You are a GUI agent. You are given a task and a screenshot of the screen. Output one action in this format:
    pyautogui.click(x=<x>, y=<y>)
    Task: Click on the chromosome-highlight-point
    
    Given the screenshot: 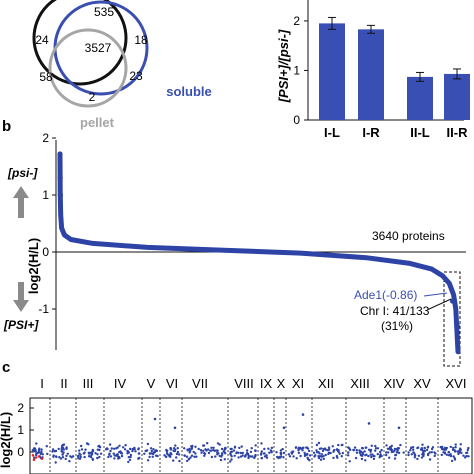 What is the action you would take?
    pyautogui.click(x=34, y=460)
    